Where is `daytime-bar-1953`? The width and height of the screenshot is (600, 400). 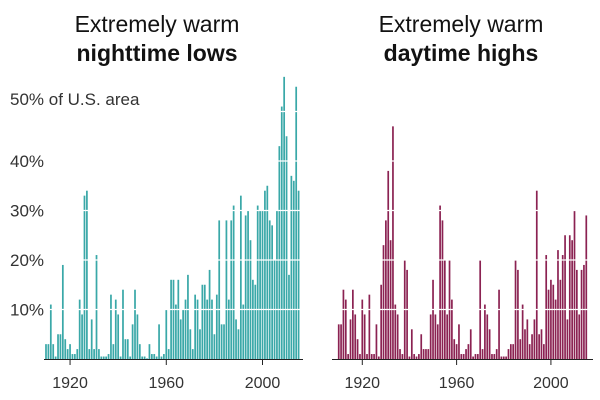
daytime-bar-1953 is located at coordinates (440, 282).